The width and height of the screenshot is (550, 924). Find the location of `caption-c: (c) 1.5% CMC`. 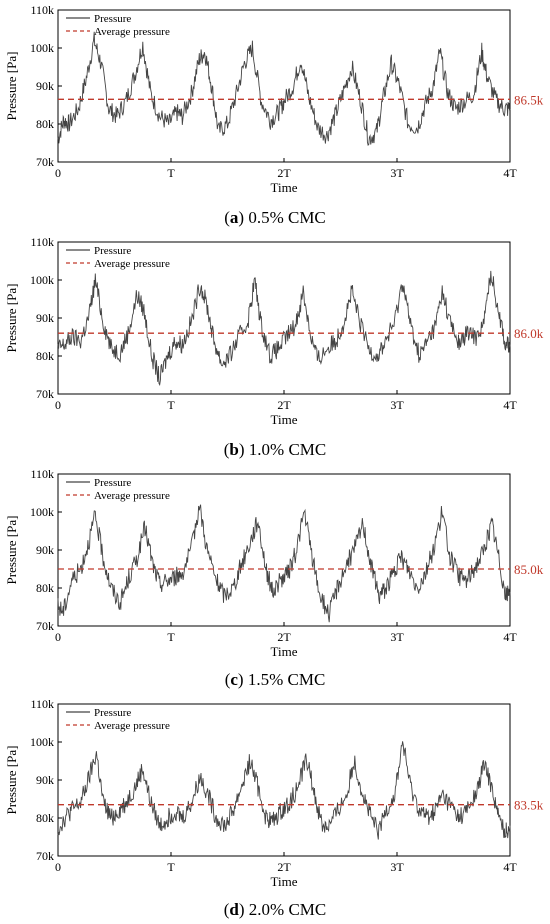

caption-c: (c) 1.5% CMC is located at coordinates (275, 679).